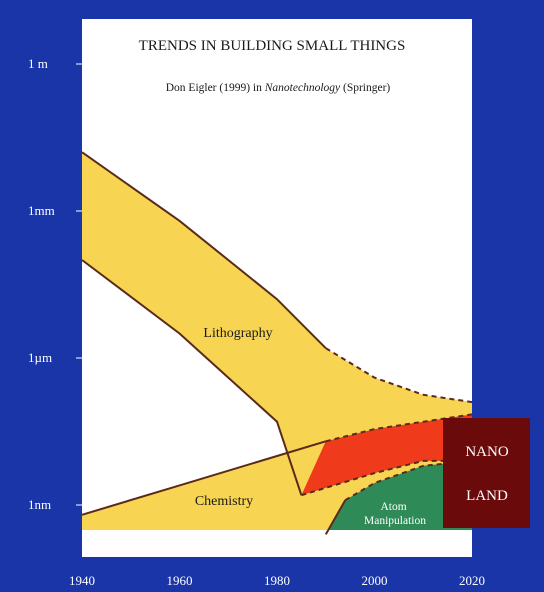 This screenshot has height=592, width=544. Describe the element at coordinates (486, 452) in the screenshot. I see `nanoland-line-1: NANO` at that location.